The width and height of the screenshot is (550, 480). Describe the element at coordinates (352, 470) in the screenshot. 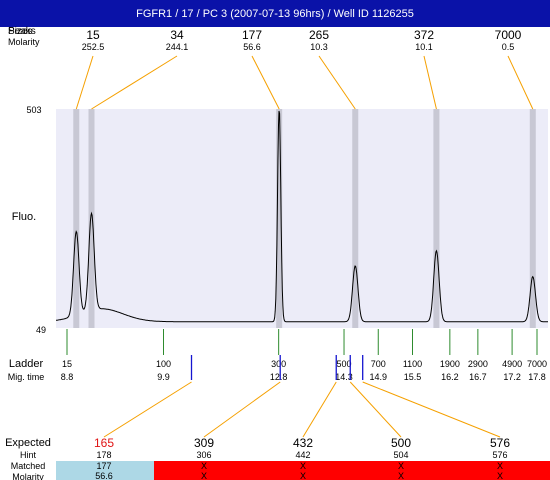

I see `matched-miss-box` at that location.